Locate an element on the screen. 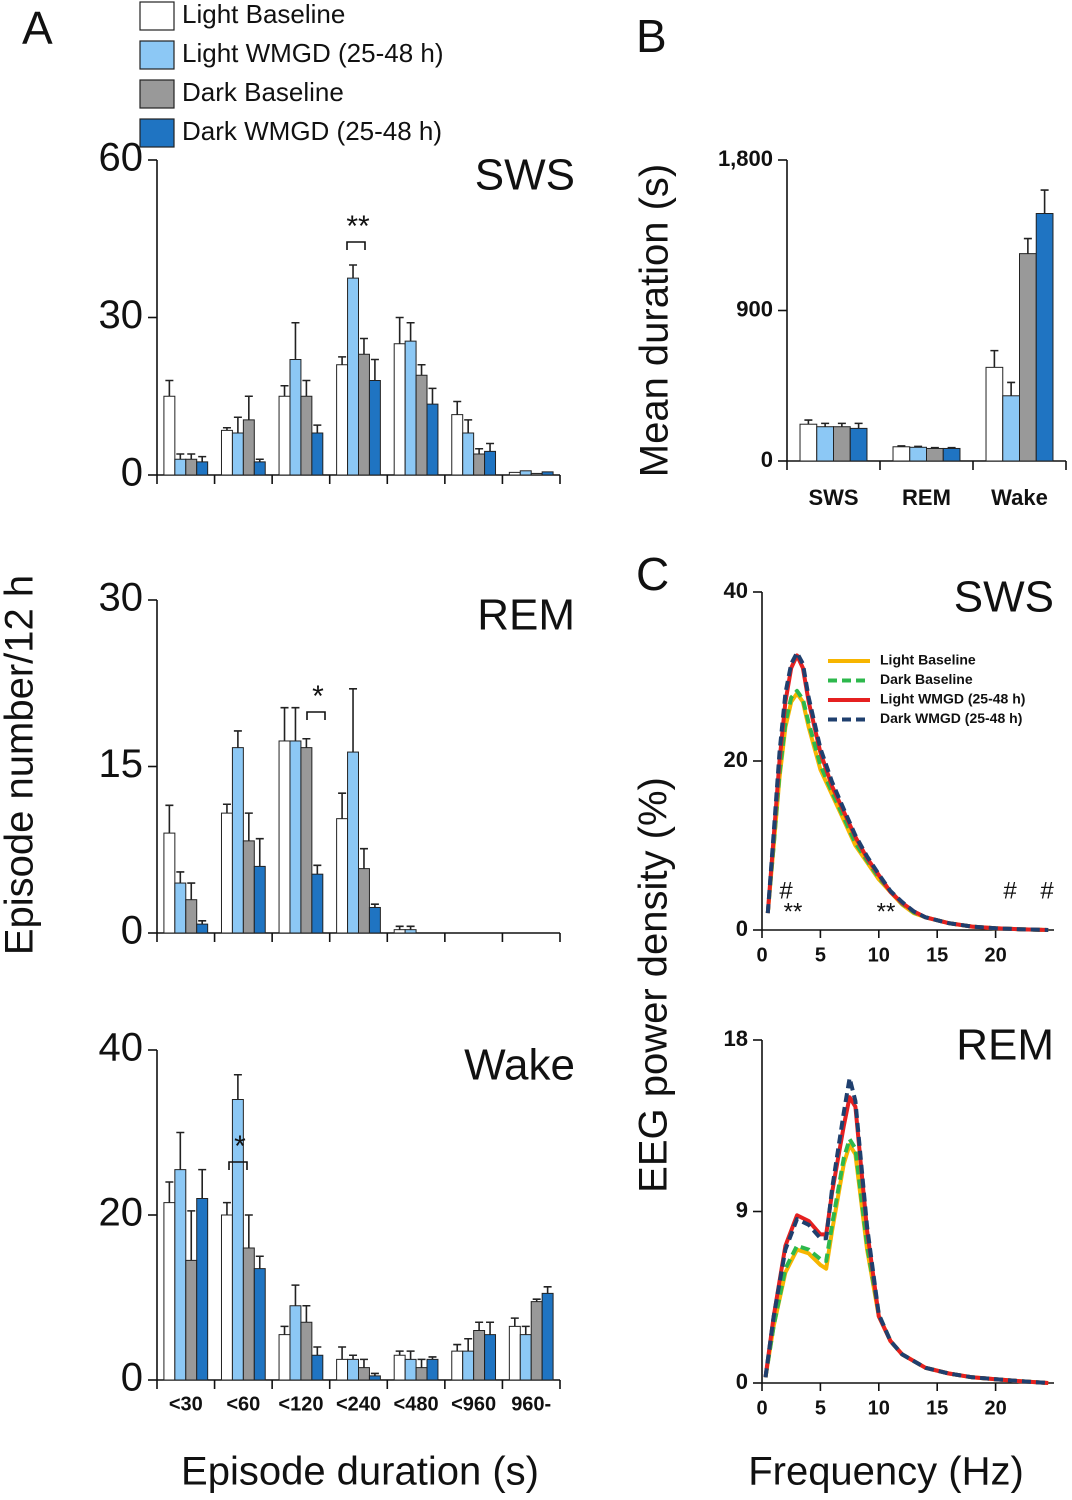 The image size is (1072, 1500). legend-label: Dark WMGD (25-48 h) is located at coordinates (312, 131).